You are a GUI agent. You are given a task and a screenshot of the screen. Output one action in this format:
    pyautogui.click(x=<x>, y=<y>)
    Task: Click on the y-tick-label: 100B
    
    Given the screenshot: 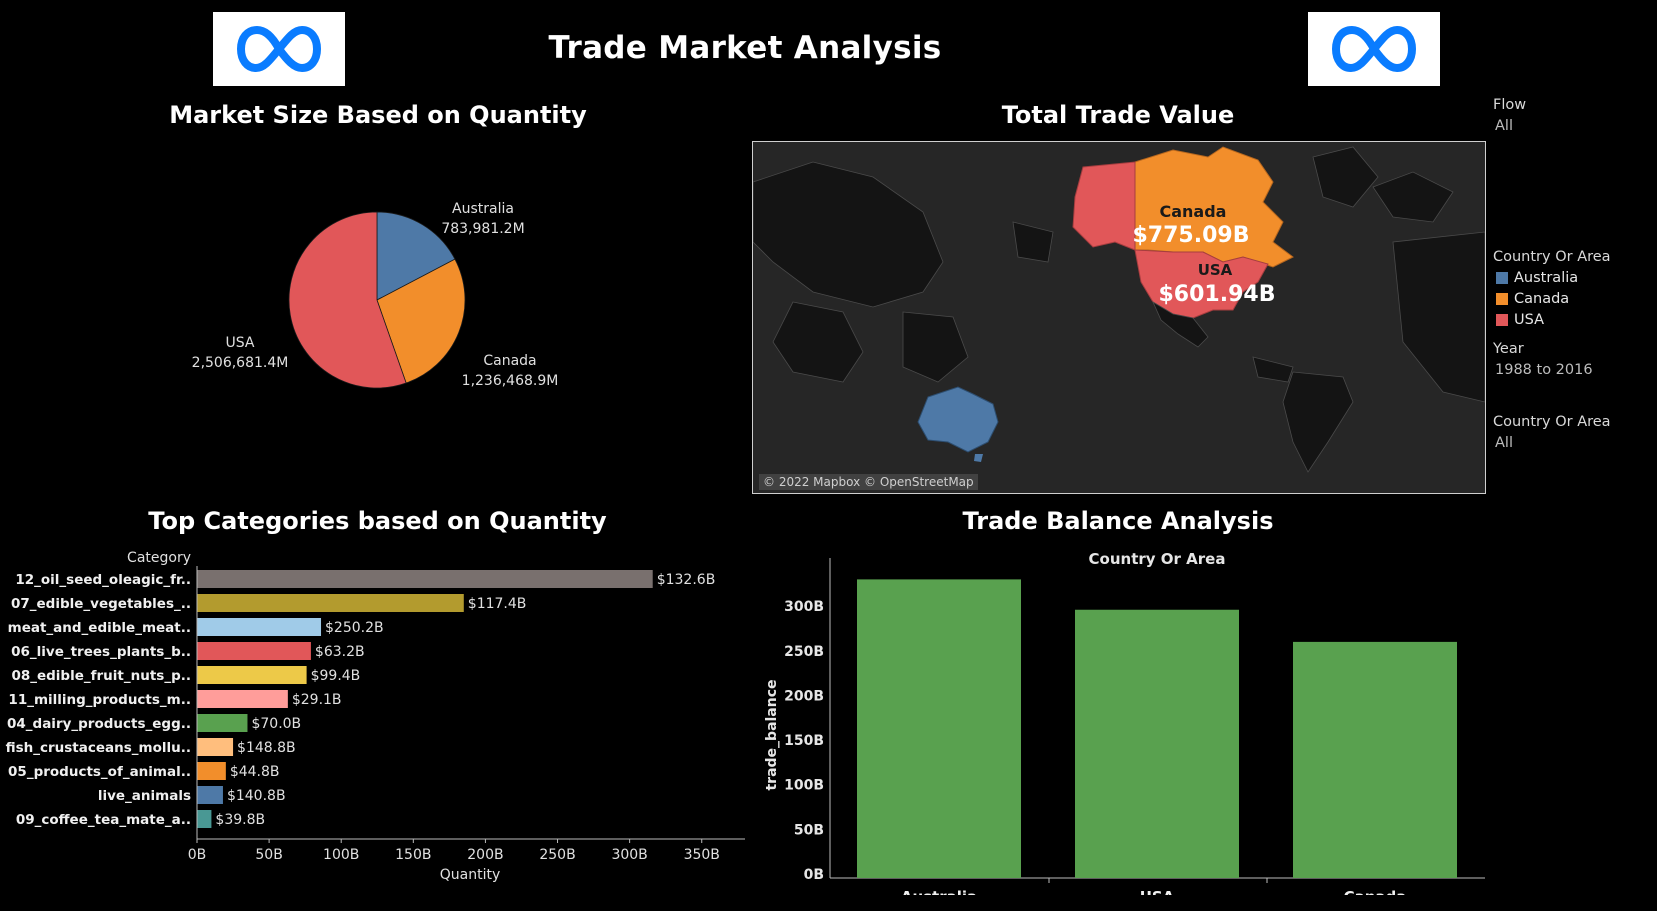 What is the action you would take?
    pyautogui.click(x=804, y=786)
    